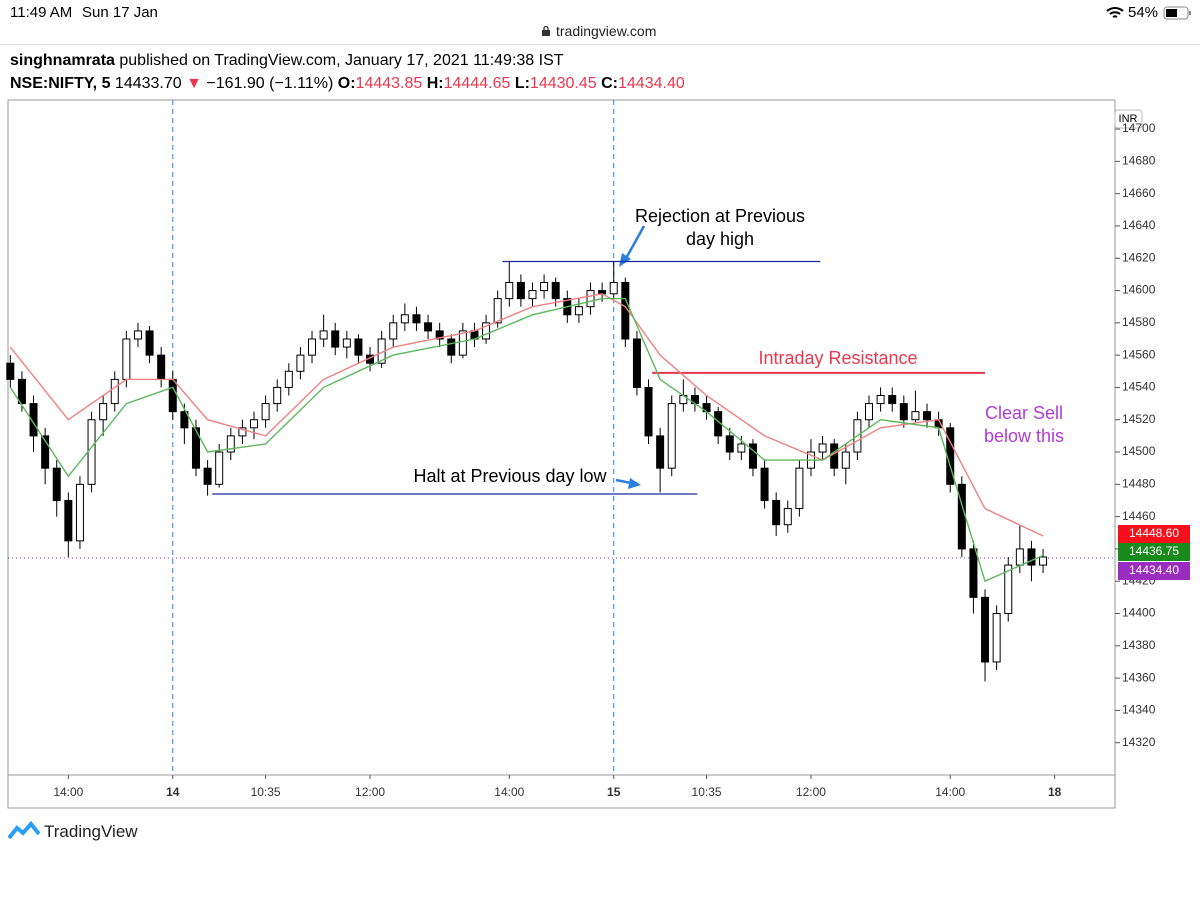 This screenshot has height=900, width=1200. What do you see at coordinates (1024, 436) in the screenshot?
I see `annotation: below this` at bounding box center [1024, 436].